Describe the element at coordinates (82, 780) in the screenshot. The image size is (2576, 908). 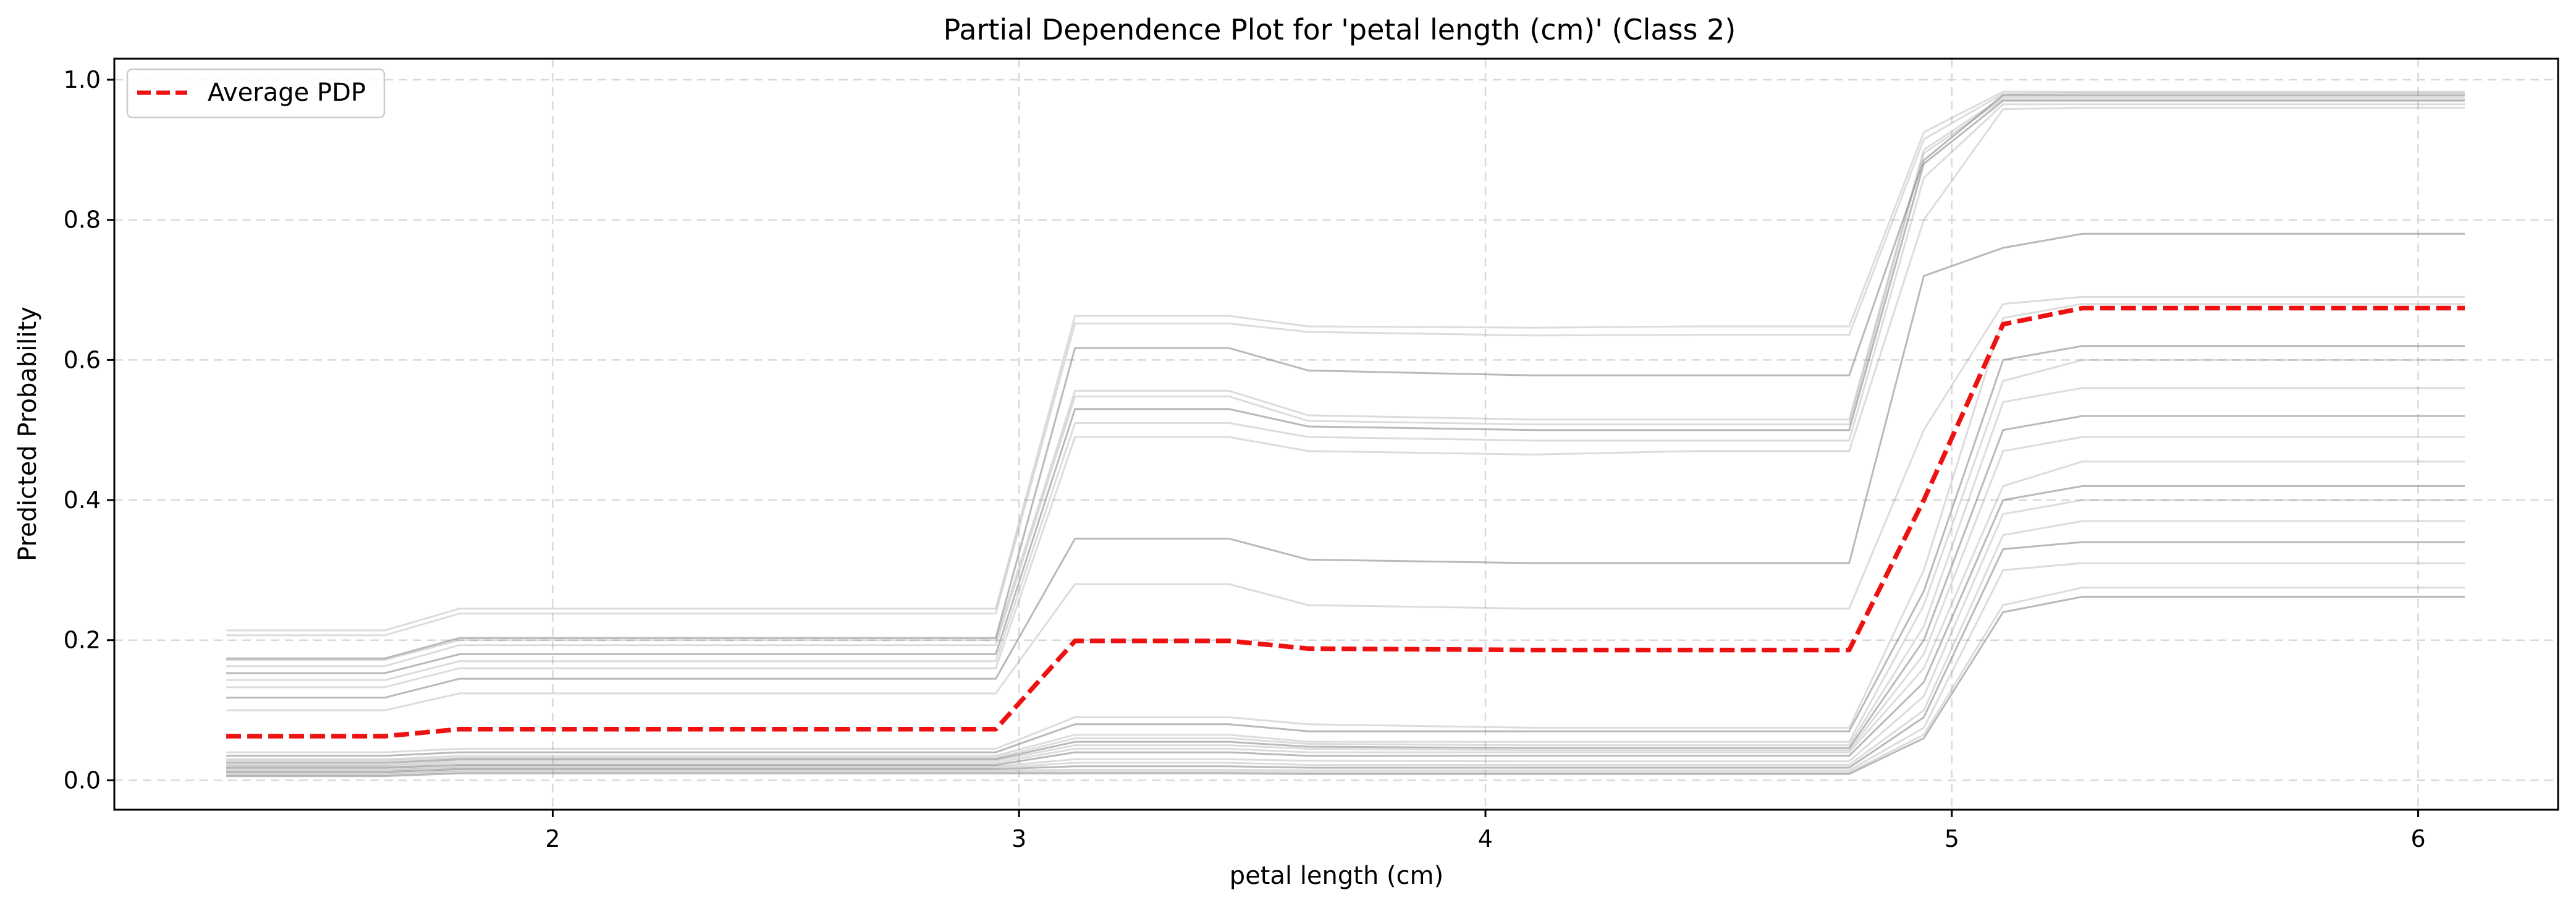
I see `y-tick-label: 0.0` at that location.